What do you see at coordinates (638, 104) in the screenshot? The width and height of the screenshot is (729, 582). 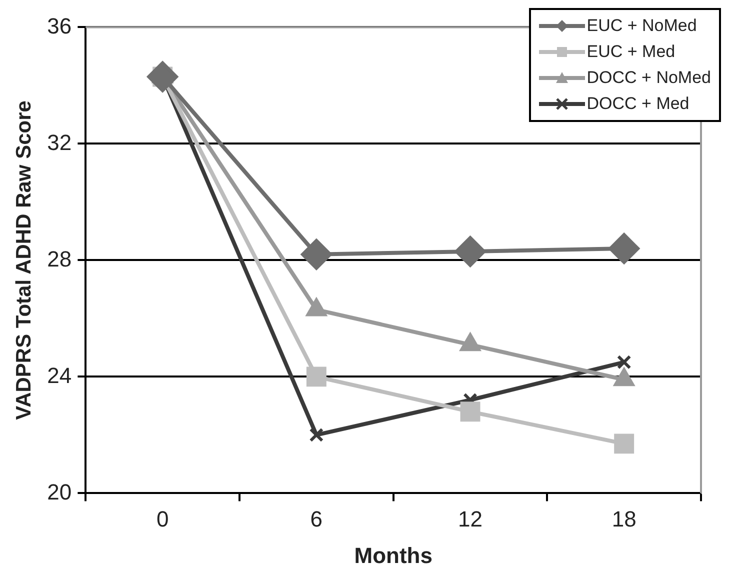 I see `legend-label: DOCC + Med` at bounding box center [638, 104].